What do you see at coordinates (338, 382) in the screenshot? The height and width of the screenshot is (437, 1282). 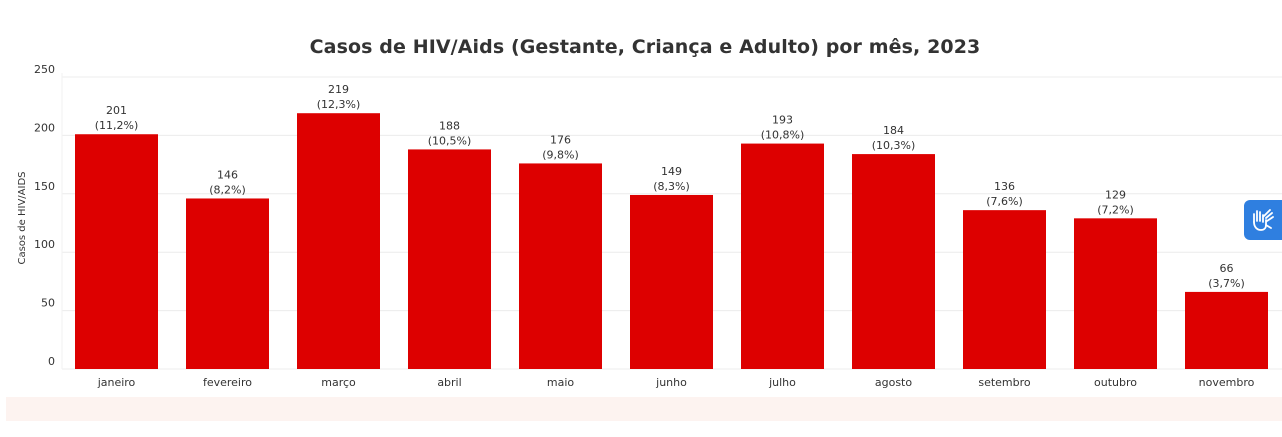 I see `x-tick-label: março` at bounding box center [338, 382].